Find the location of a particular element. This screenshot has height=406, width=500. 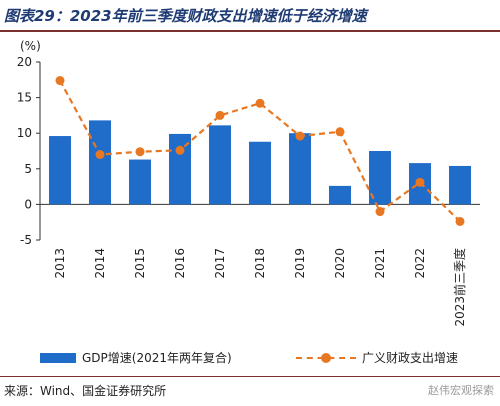

y-tick-label: 10 is located at coordinates (24, 133).